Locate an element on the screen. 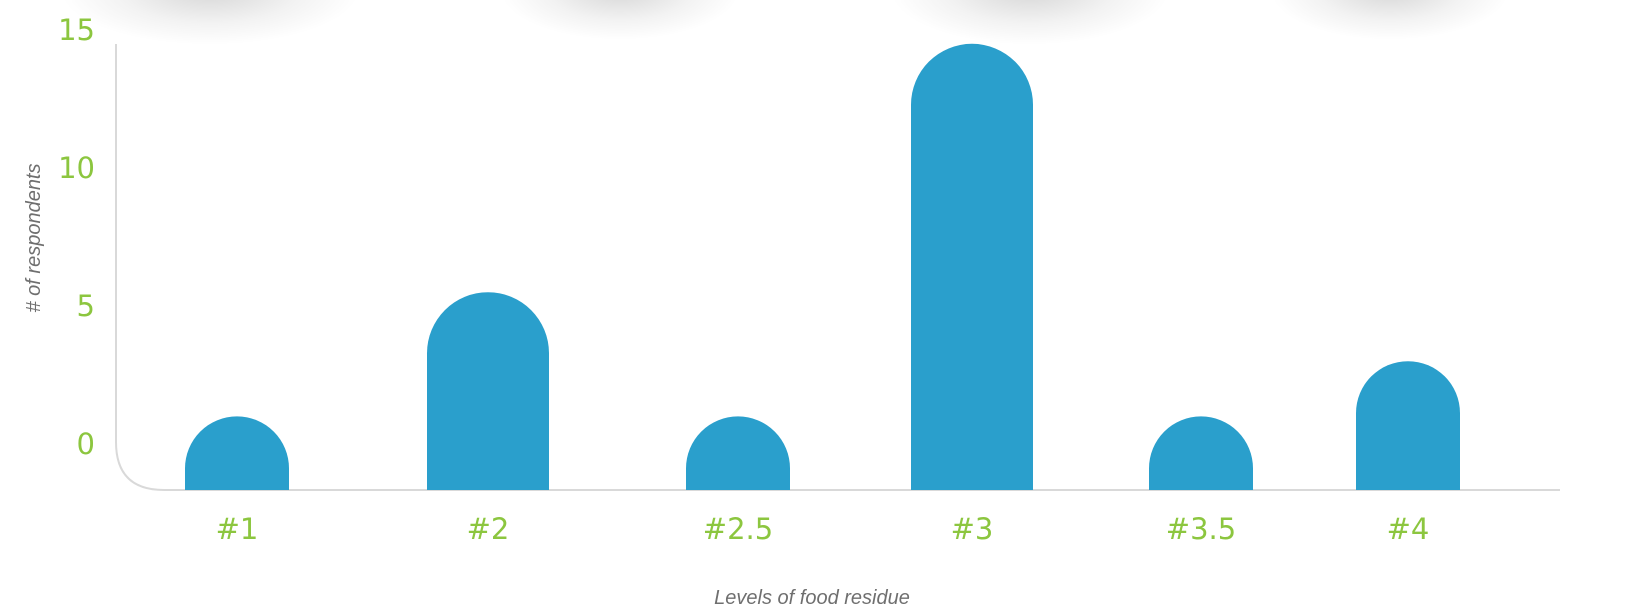 The height and width of the screenshot is (612, 1638). x-tick-label: #3.5 is located at coordinates (1201, 529).